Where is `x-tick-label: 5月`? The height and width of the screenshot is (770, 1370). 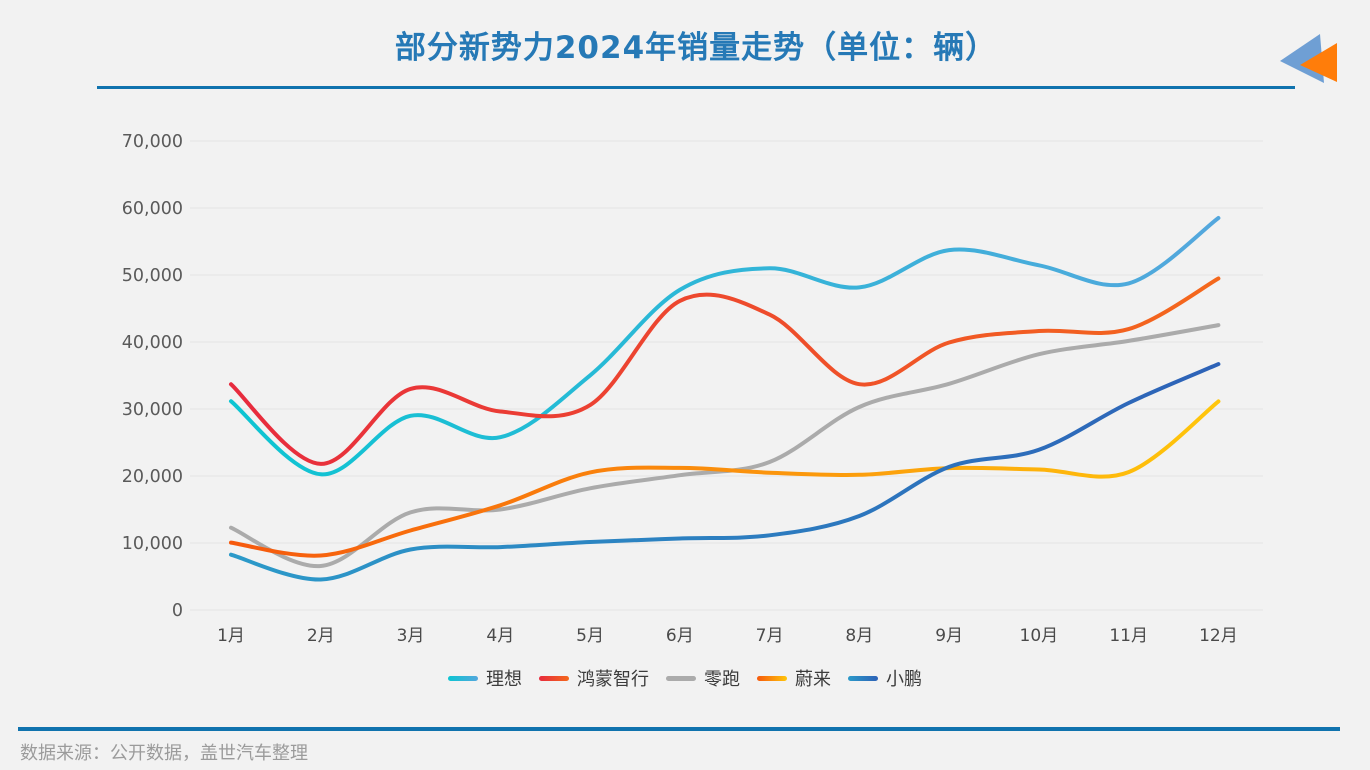
x-tick-label: 5月 is located at coordinates (590, 636).